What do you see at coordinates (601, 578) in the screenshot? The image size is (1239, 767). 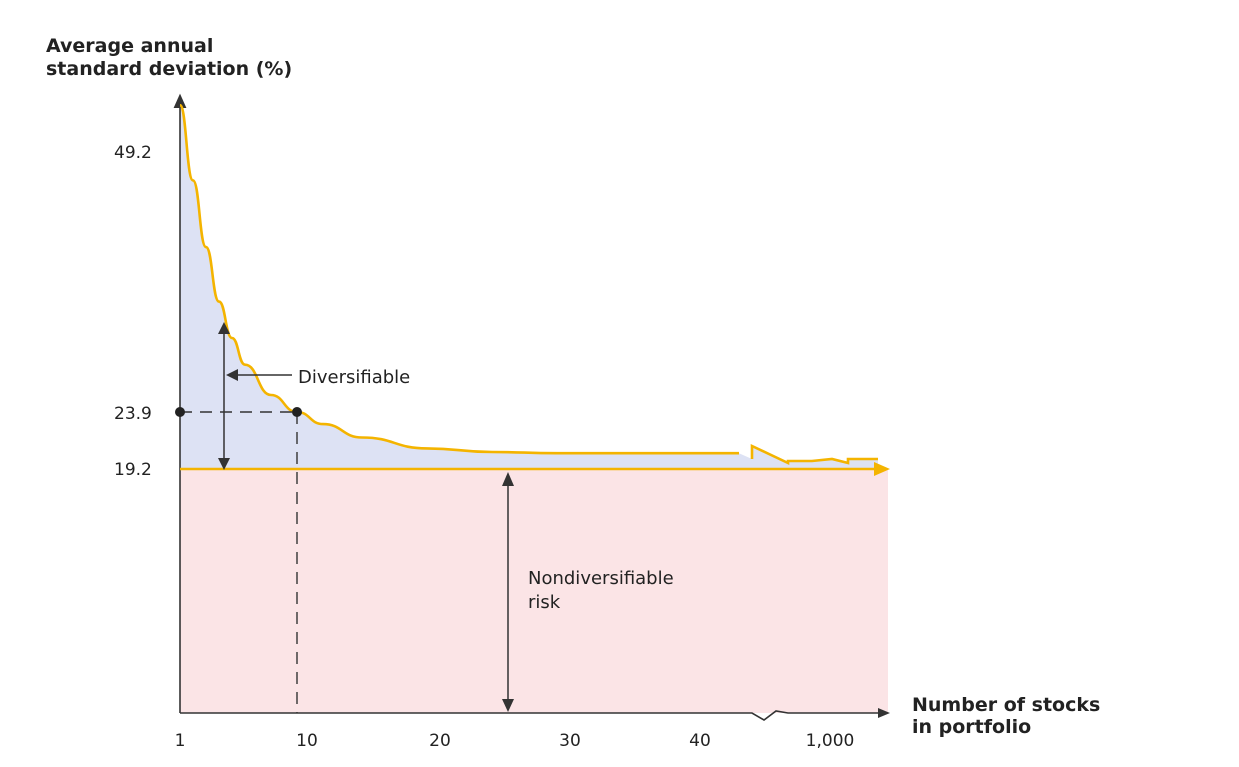 I see `nondiversifiable-label-line-1: Nondiversifiable` at bounding box center [601, 578].